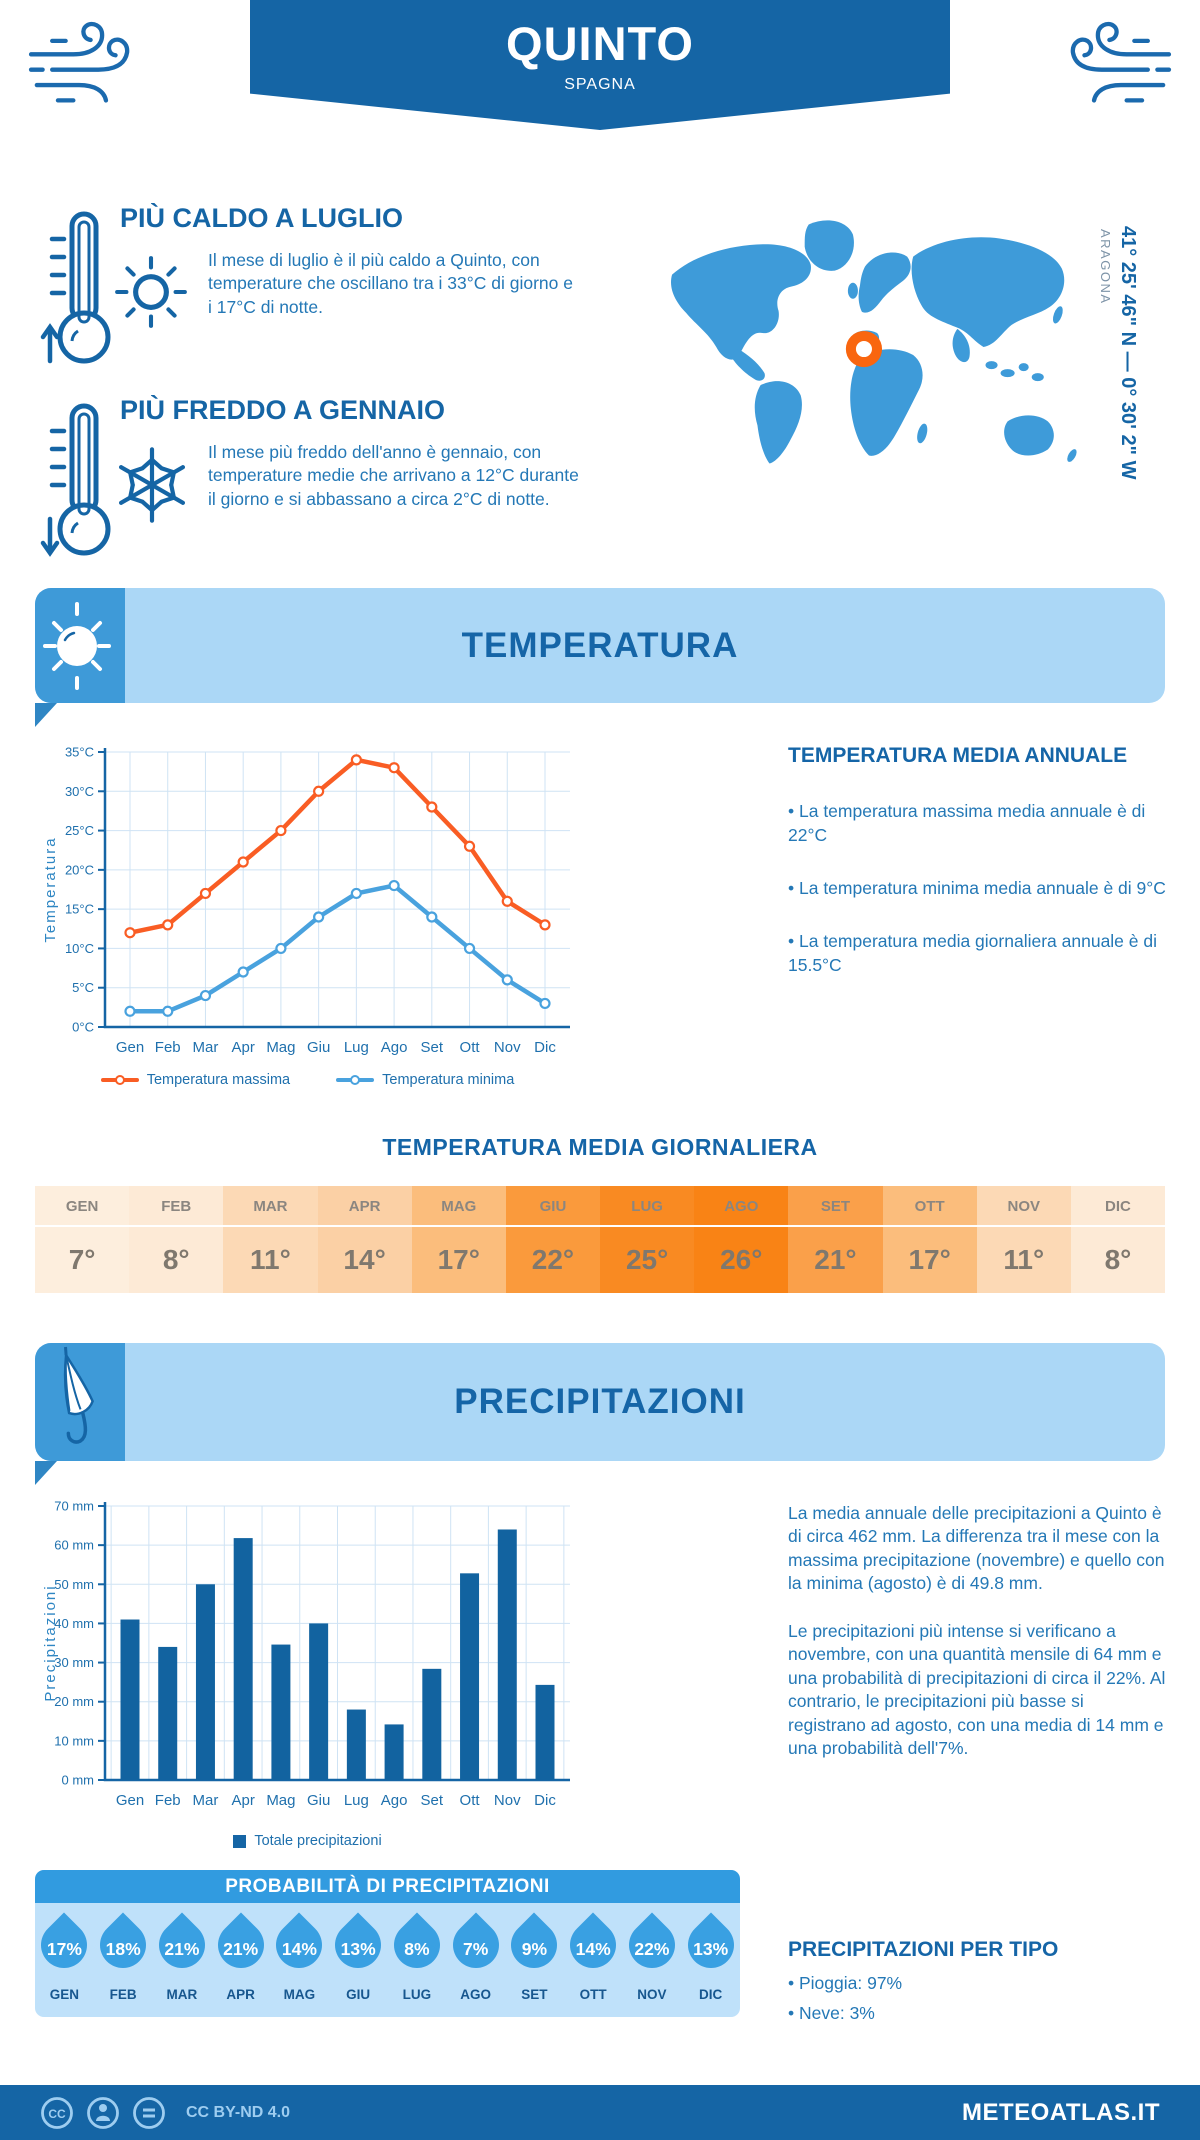 This screenshot has width=1200, height=2140. What do you see at coordinates (79, 948) in the screenshot?
I see `svg-text: 10°C` at bounding box center [79, 948].